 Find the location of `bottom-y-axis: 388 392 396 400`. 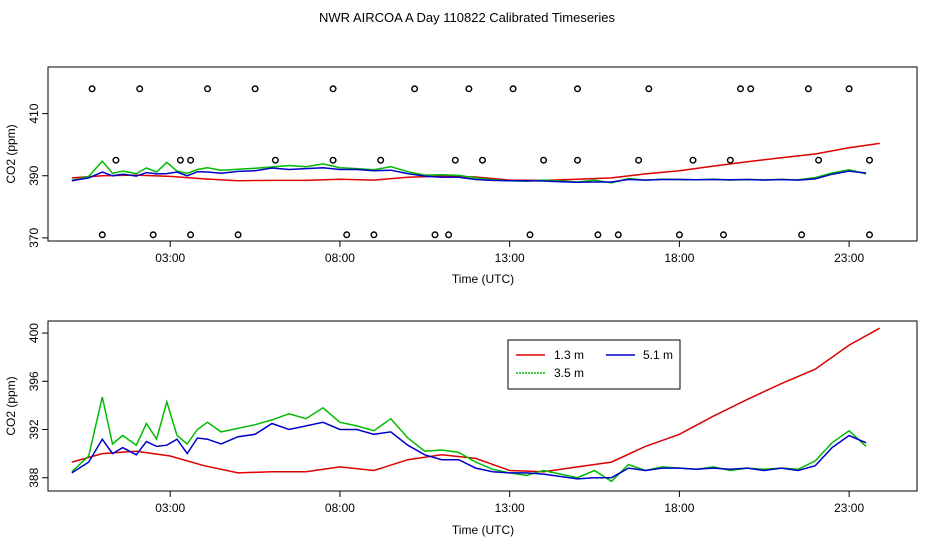

bottom-y-axis: 388 392 396 400 is located at coordinates (37, 405).